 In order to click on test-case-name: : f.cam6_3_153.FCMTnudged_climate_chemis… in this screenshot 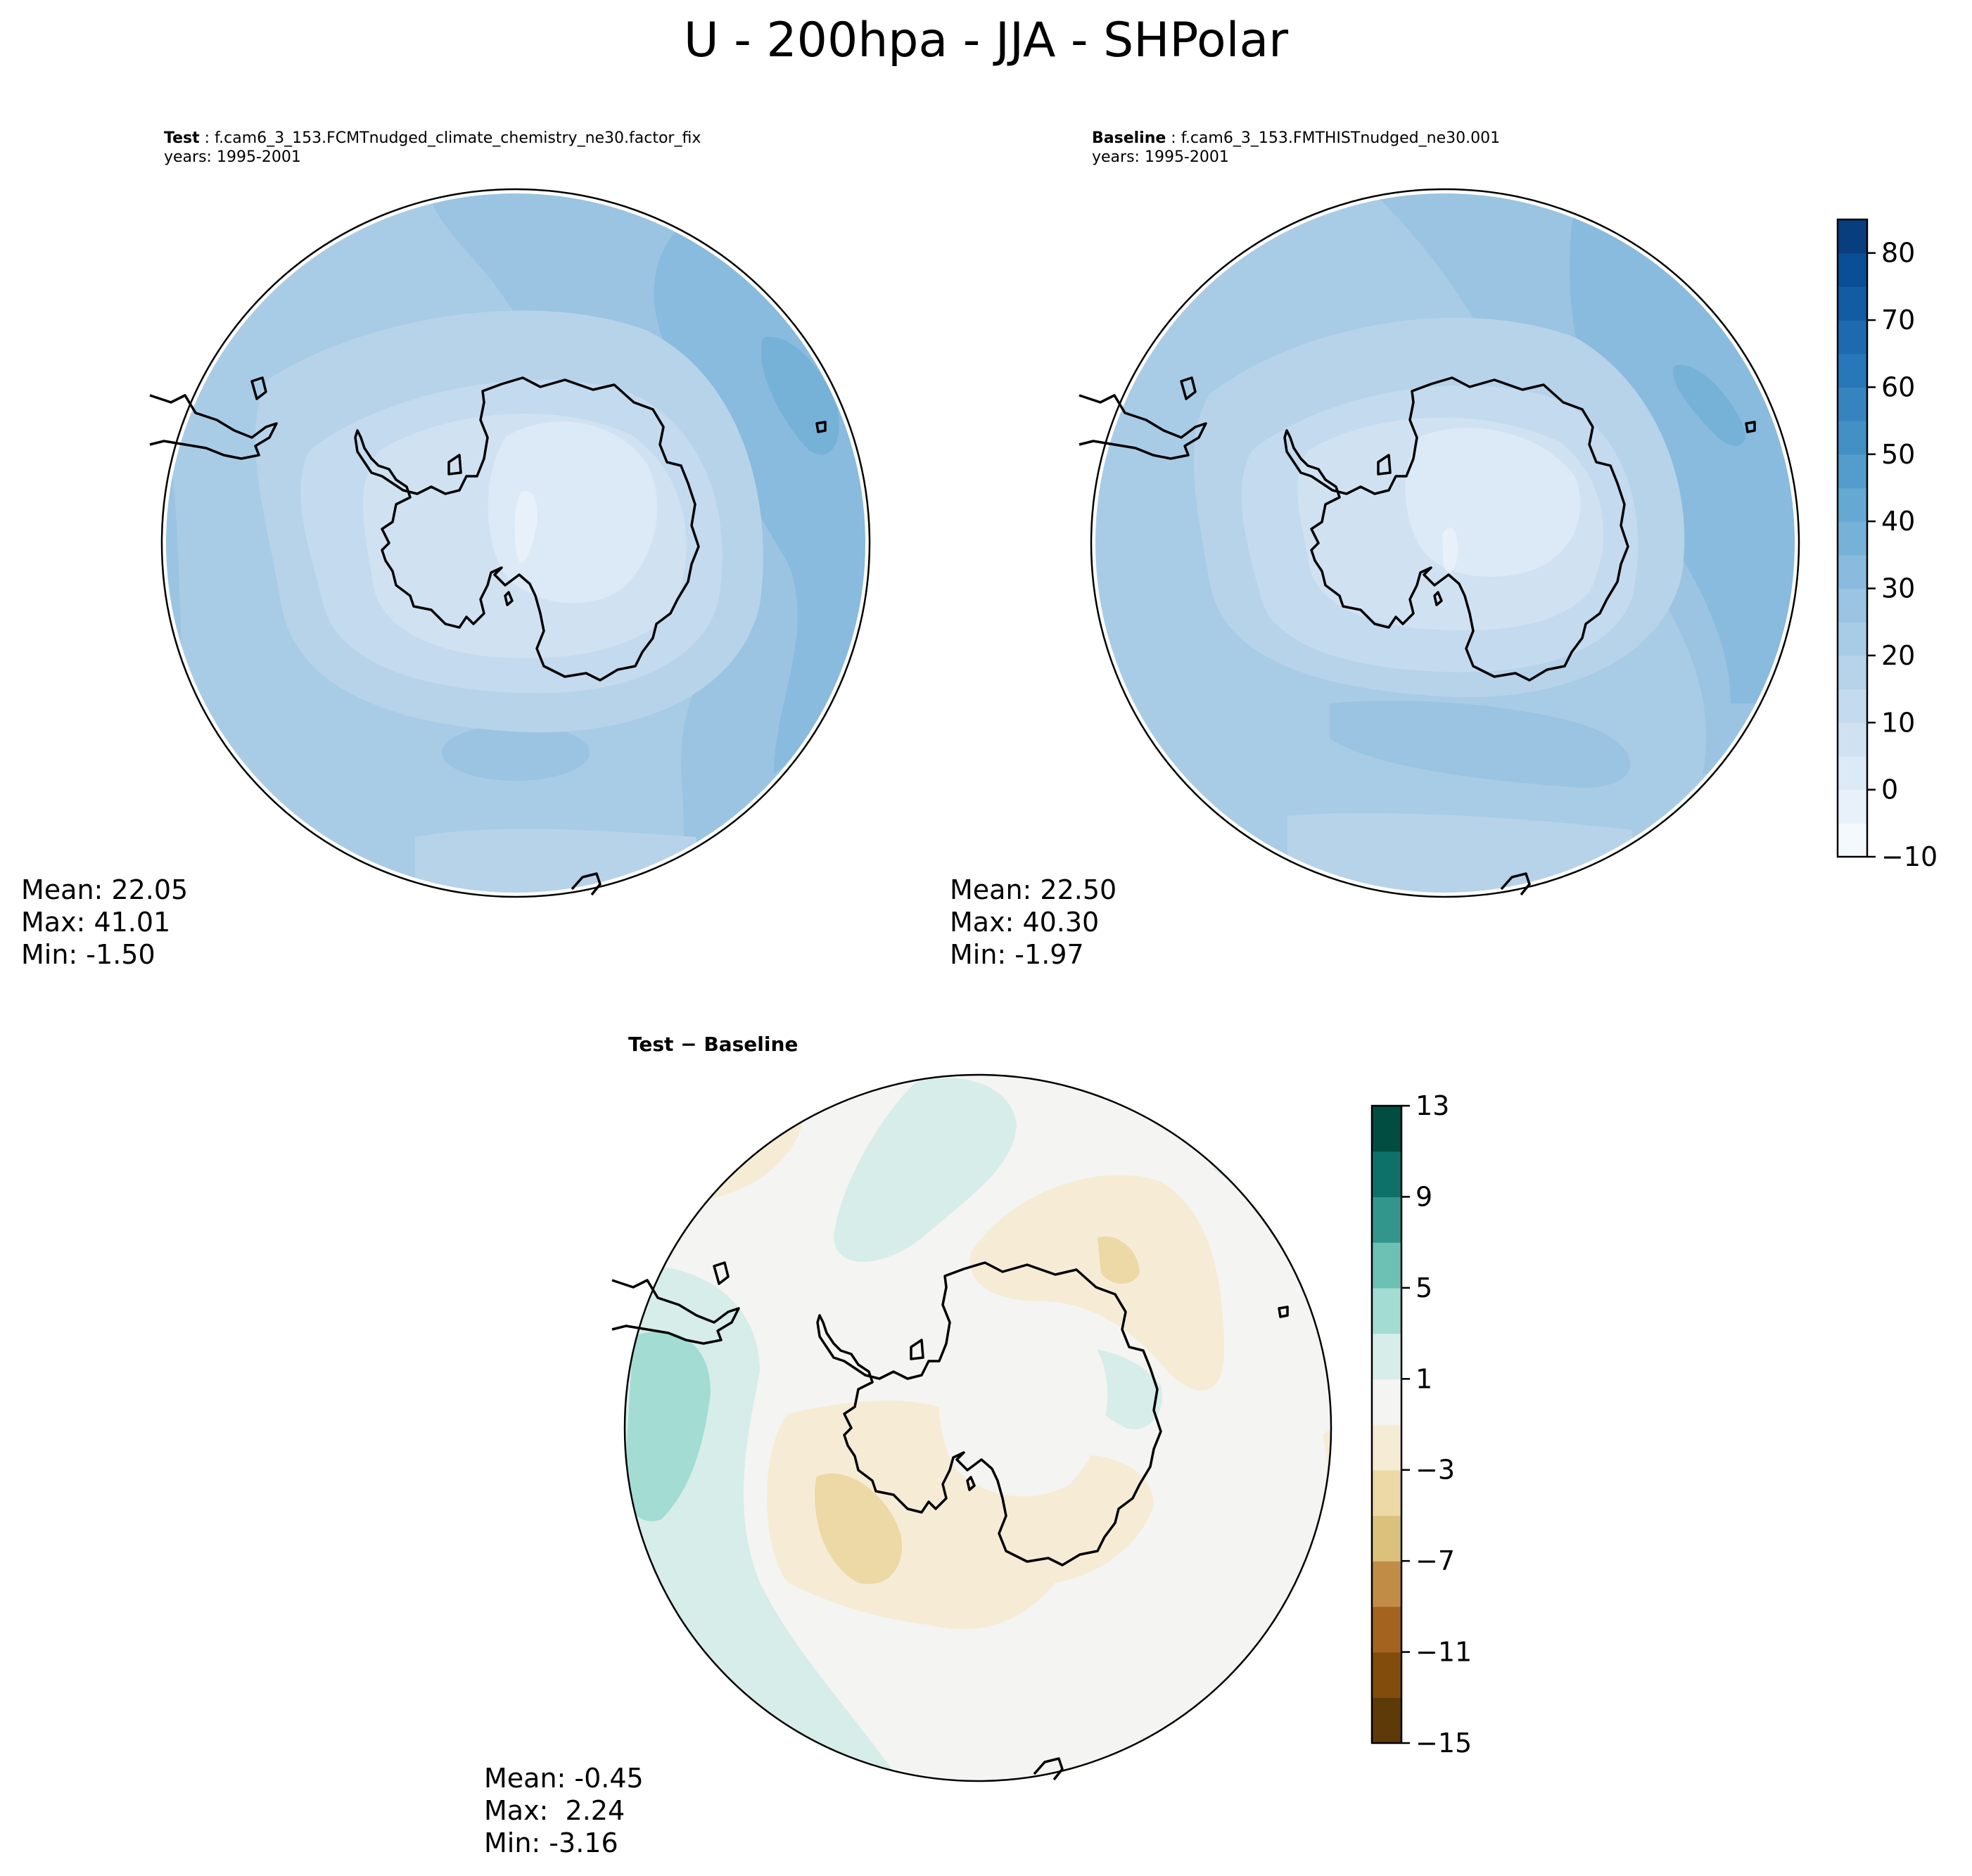, I will do `click(450, 138)`.